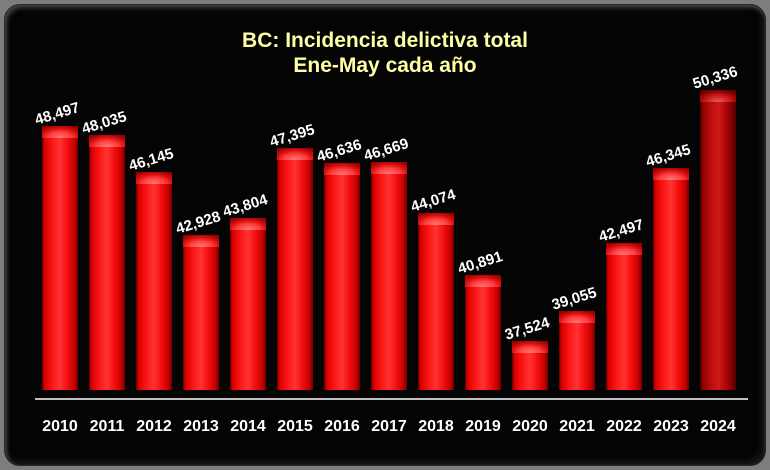 The image size is (770, 470). Describe the element at coordinates (295, 269) in the screenshot. I see `bar-2015` at that location.